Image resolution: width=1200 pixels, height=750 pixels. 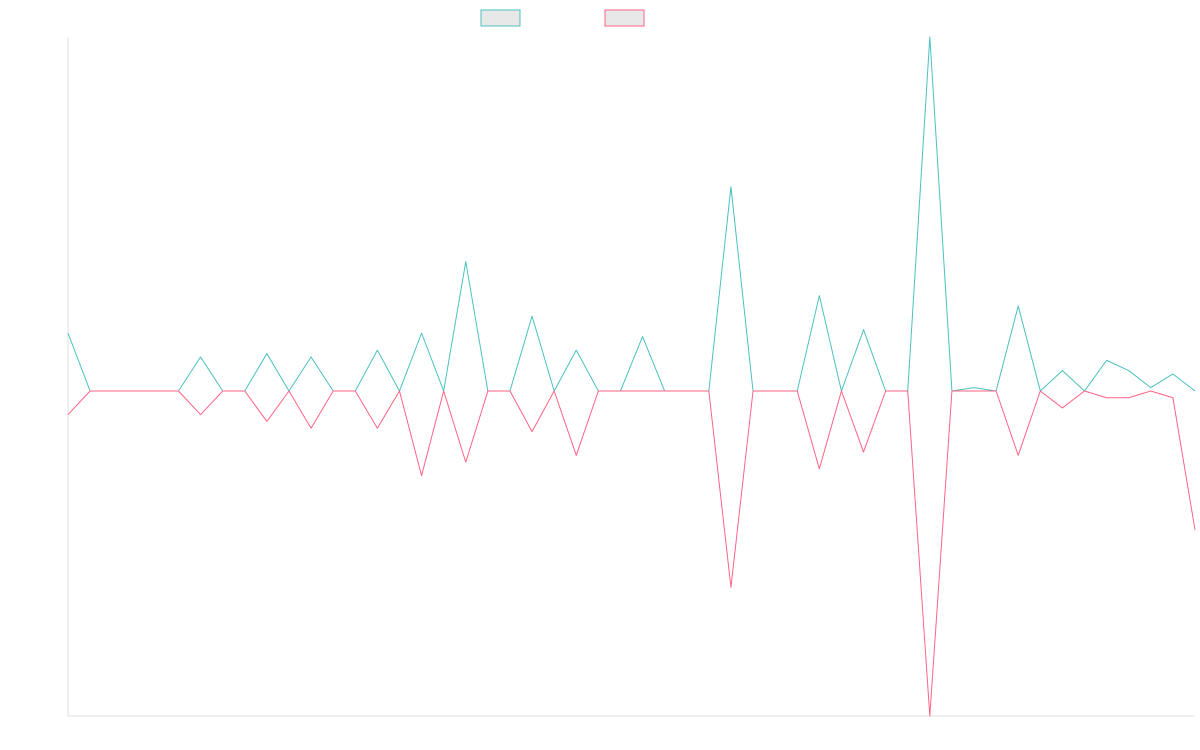 What do you see at coordinates (562, 18) in the screenshot?
I see `legend` at bounding box center [562, 18].